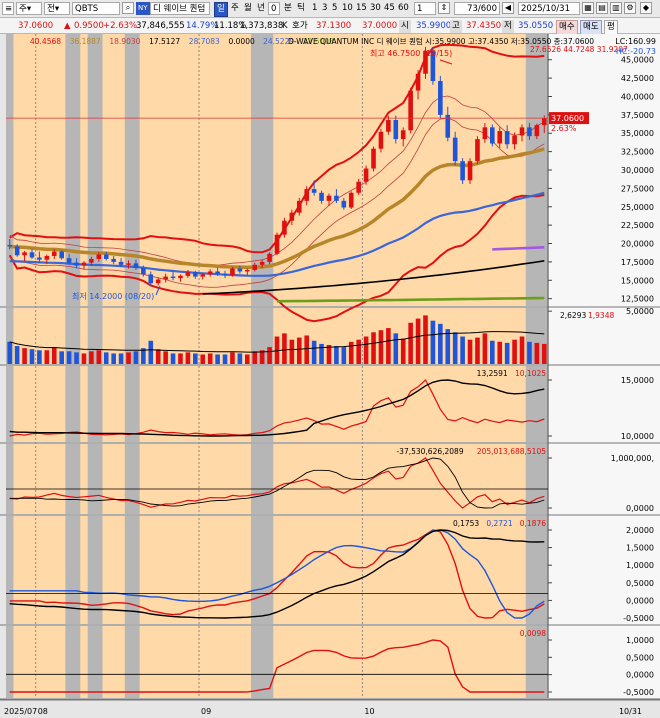  What do you see at coordinates (301, 8) in the screenshot?
I see `tab-tick: 틱` at bounding box center [301, 8].